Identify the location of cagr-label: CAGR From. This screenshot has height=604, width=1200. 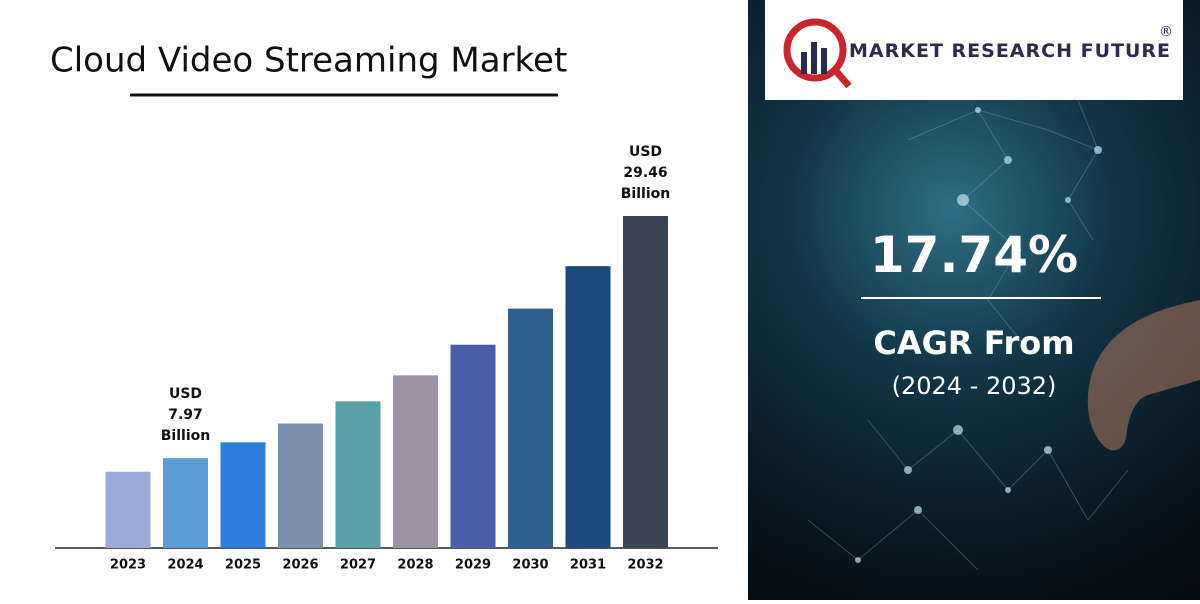
(974, 343).